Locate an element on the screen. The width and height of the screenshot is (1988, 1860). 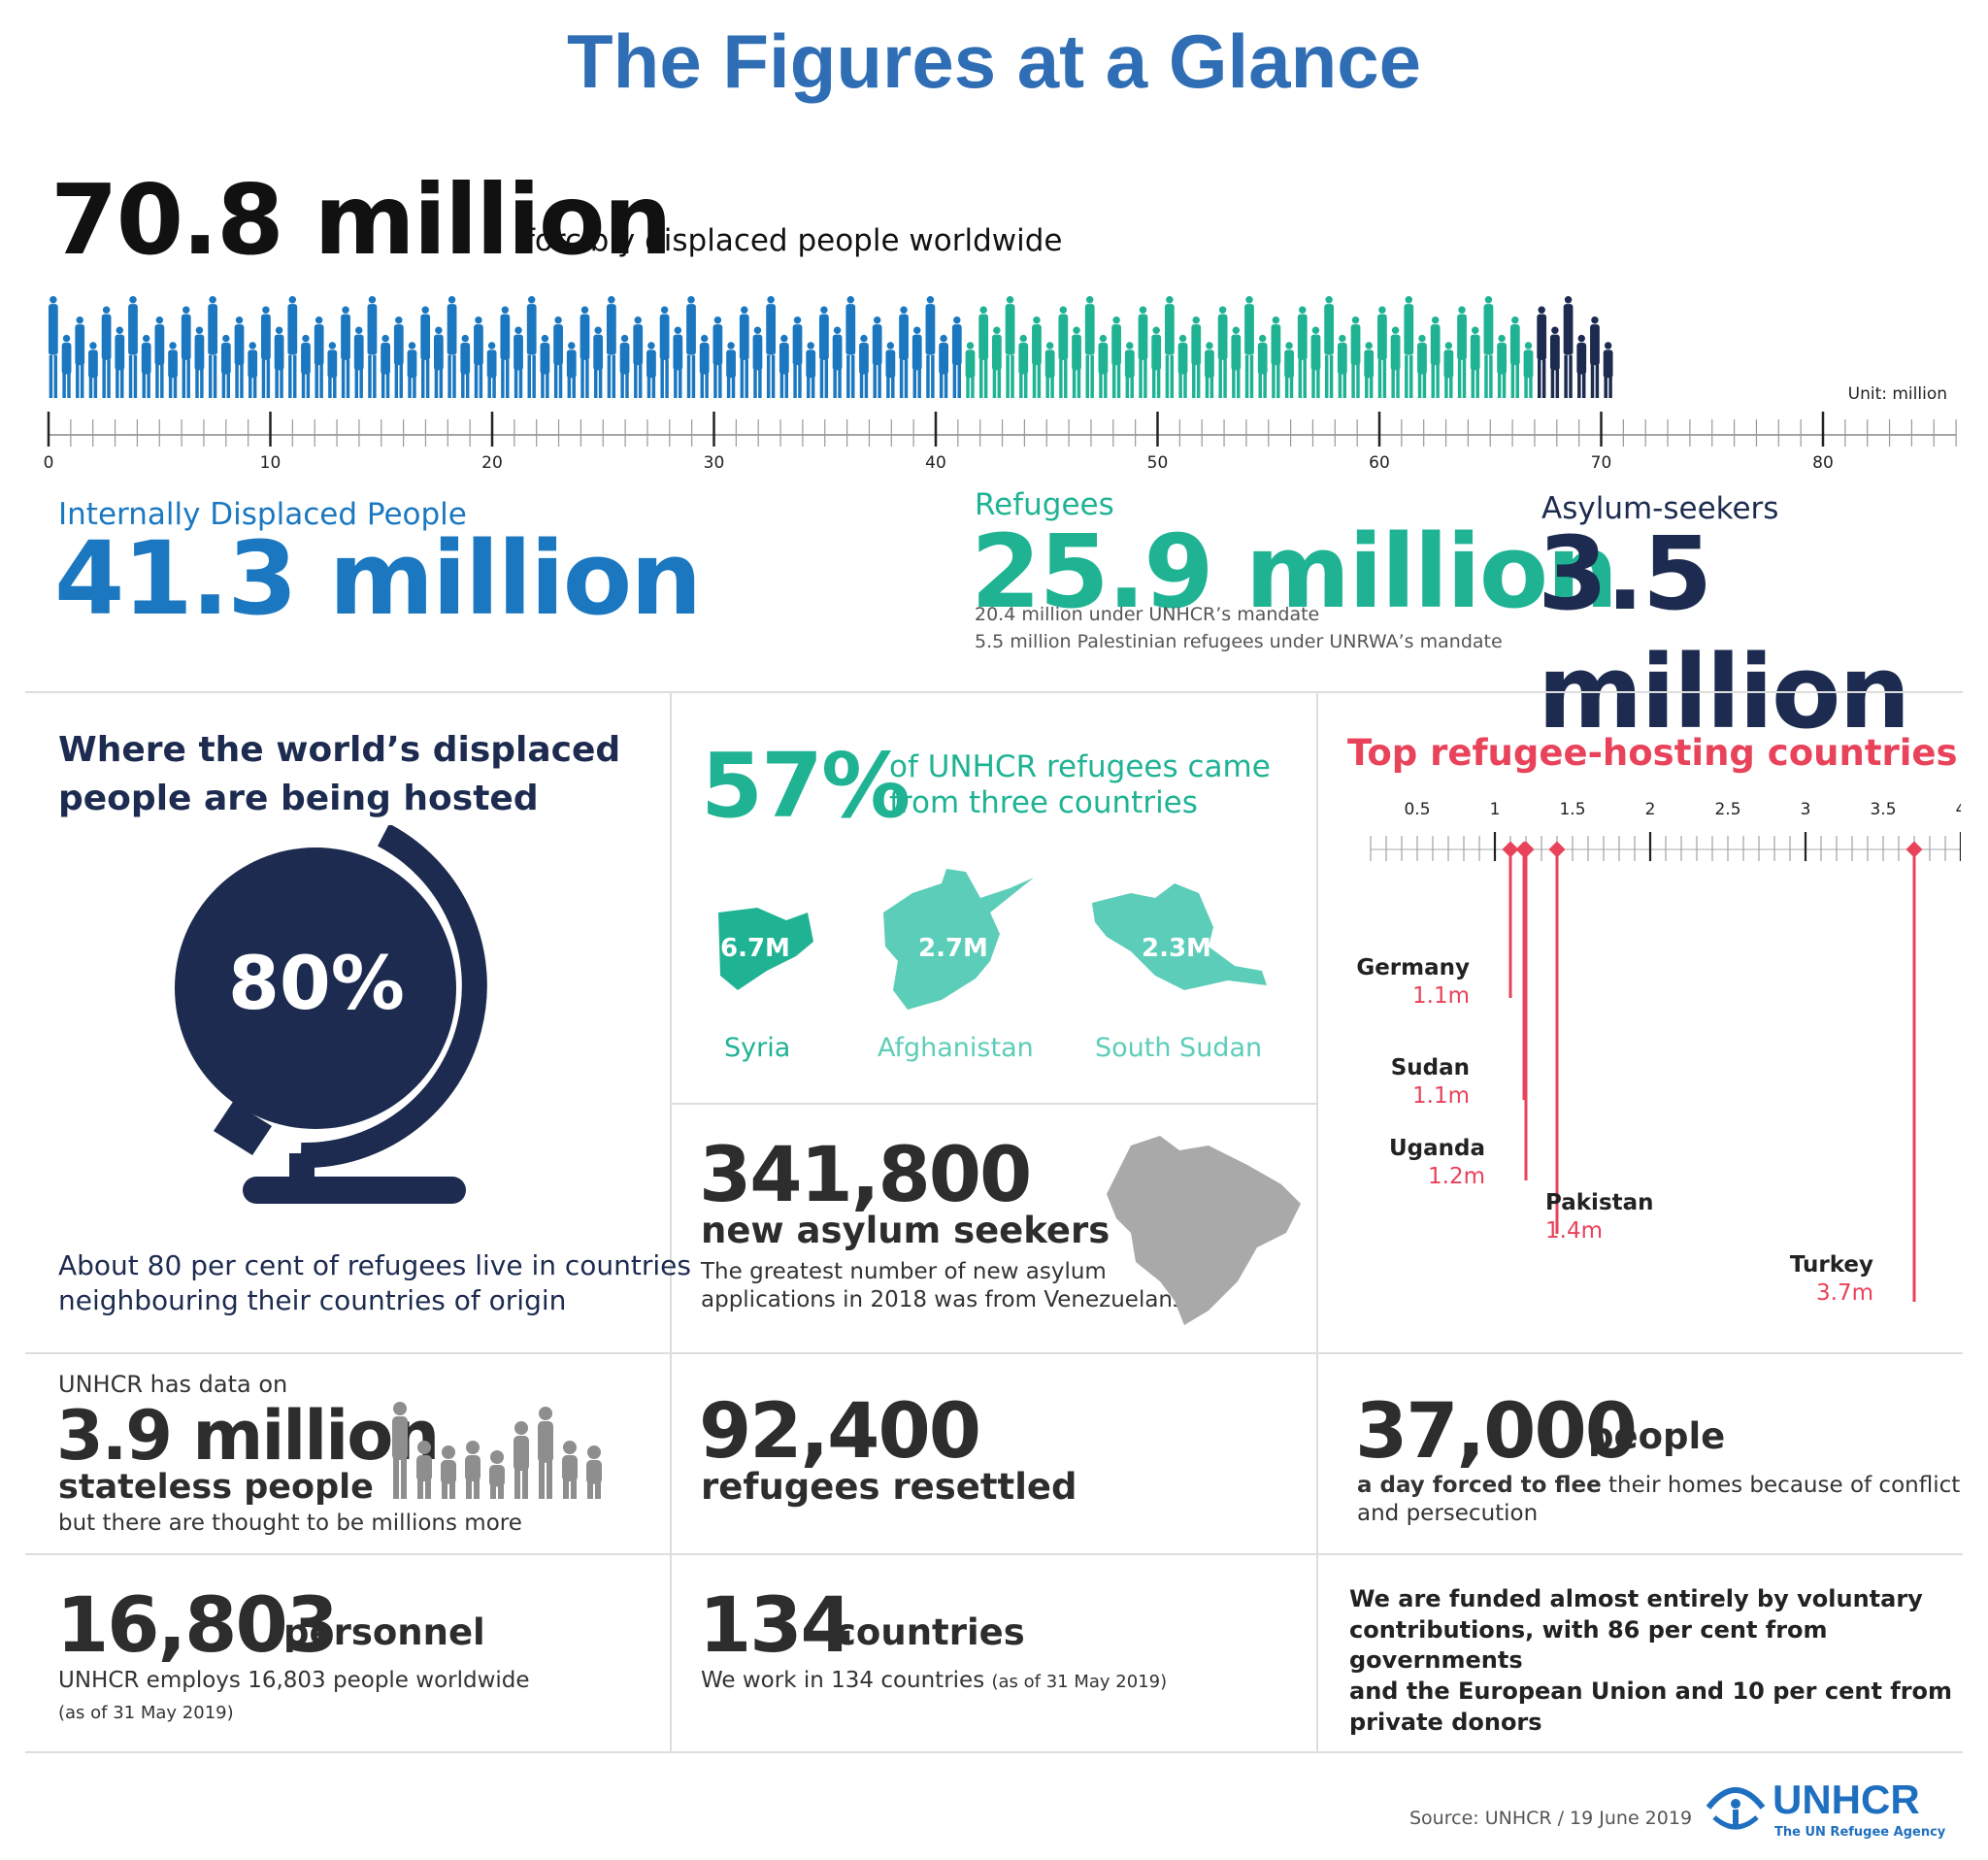
personnel-unit: personnel is located at coordinates (384, 1632).